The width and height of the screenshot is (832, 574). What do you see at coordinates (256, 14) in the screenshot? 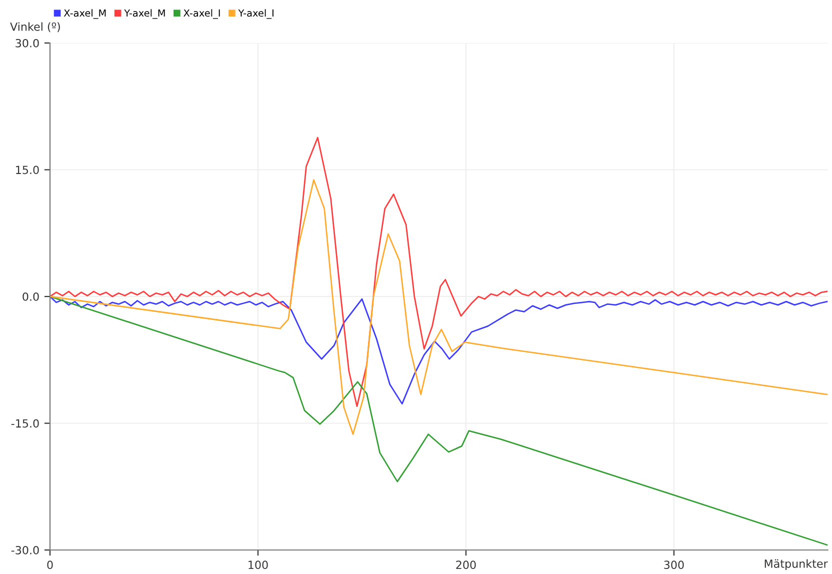
I see `legend-label: Y-axel_I` at bounding box center [256, 14].